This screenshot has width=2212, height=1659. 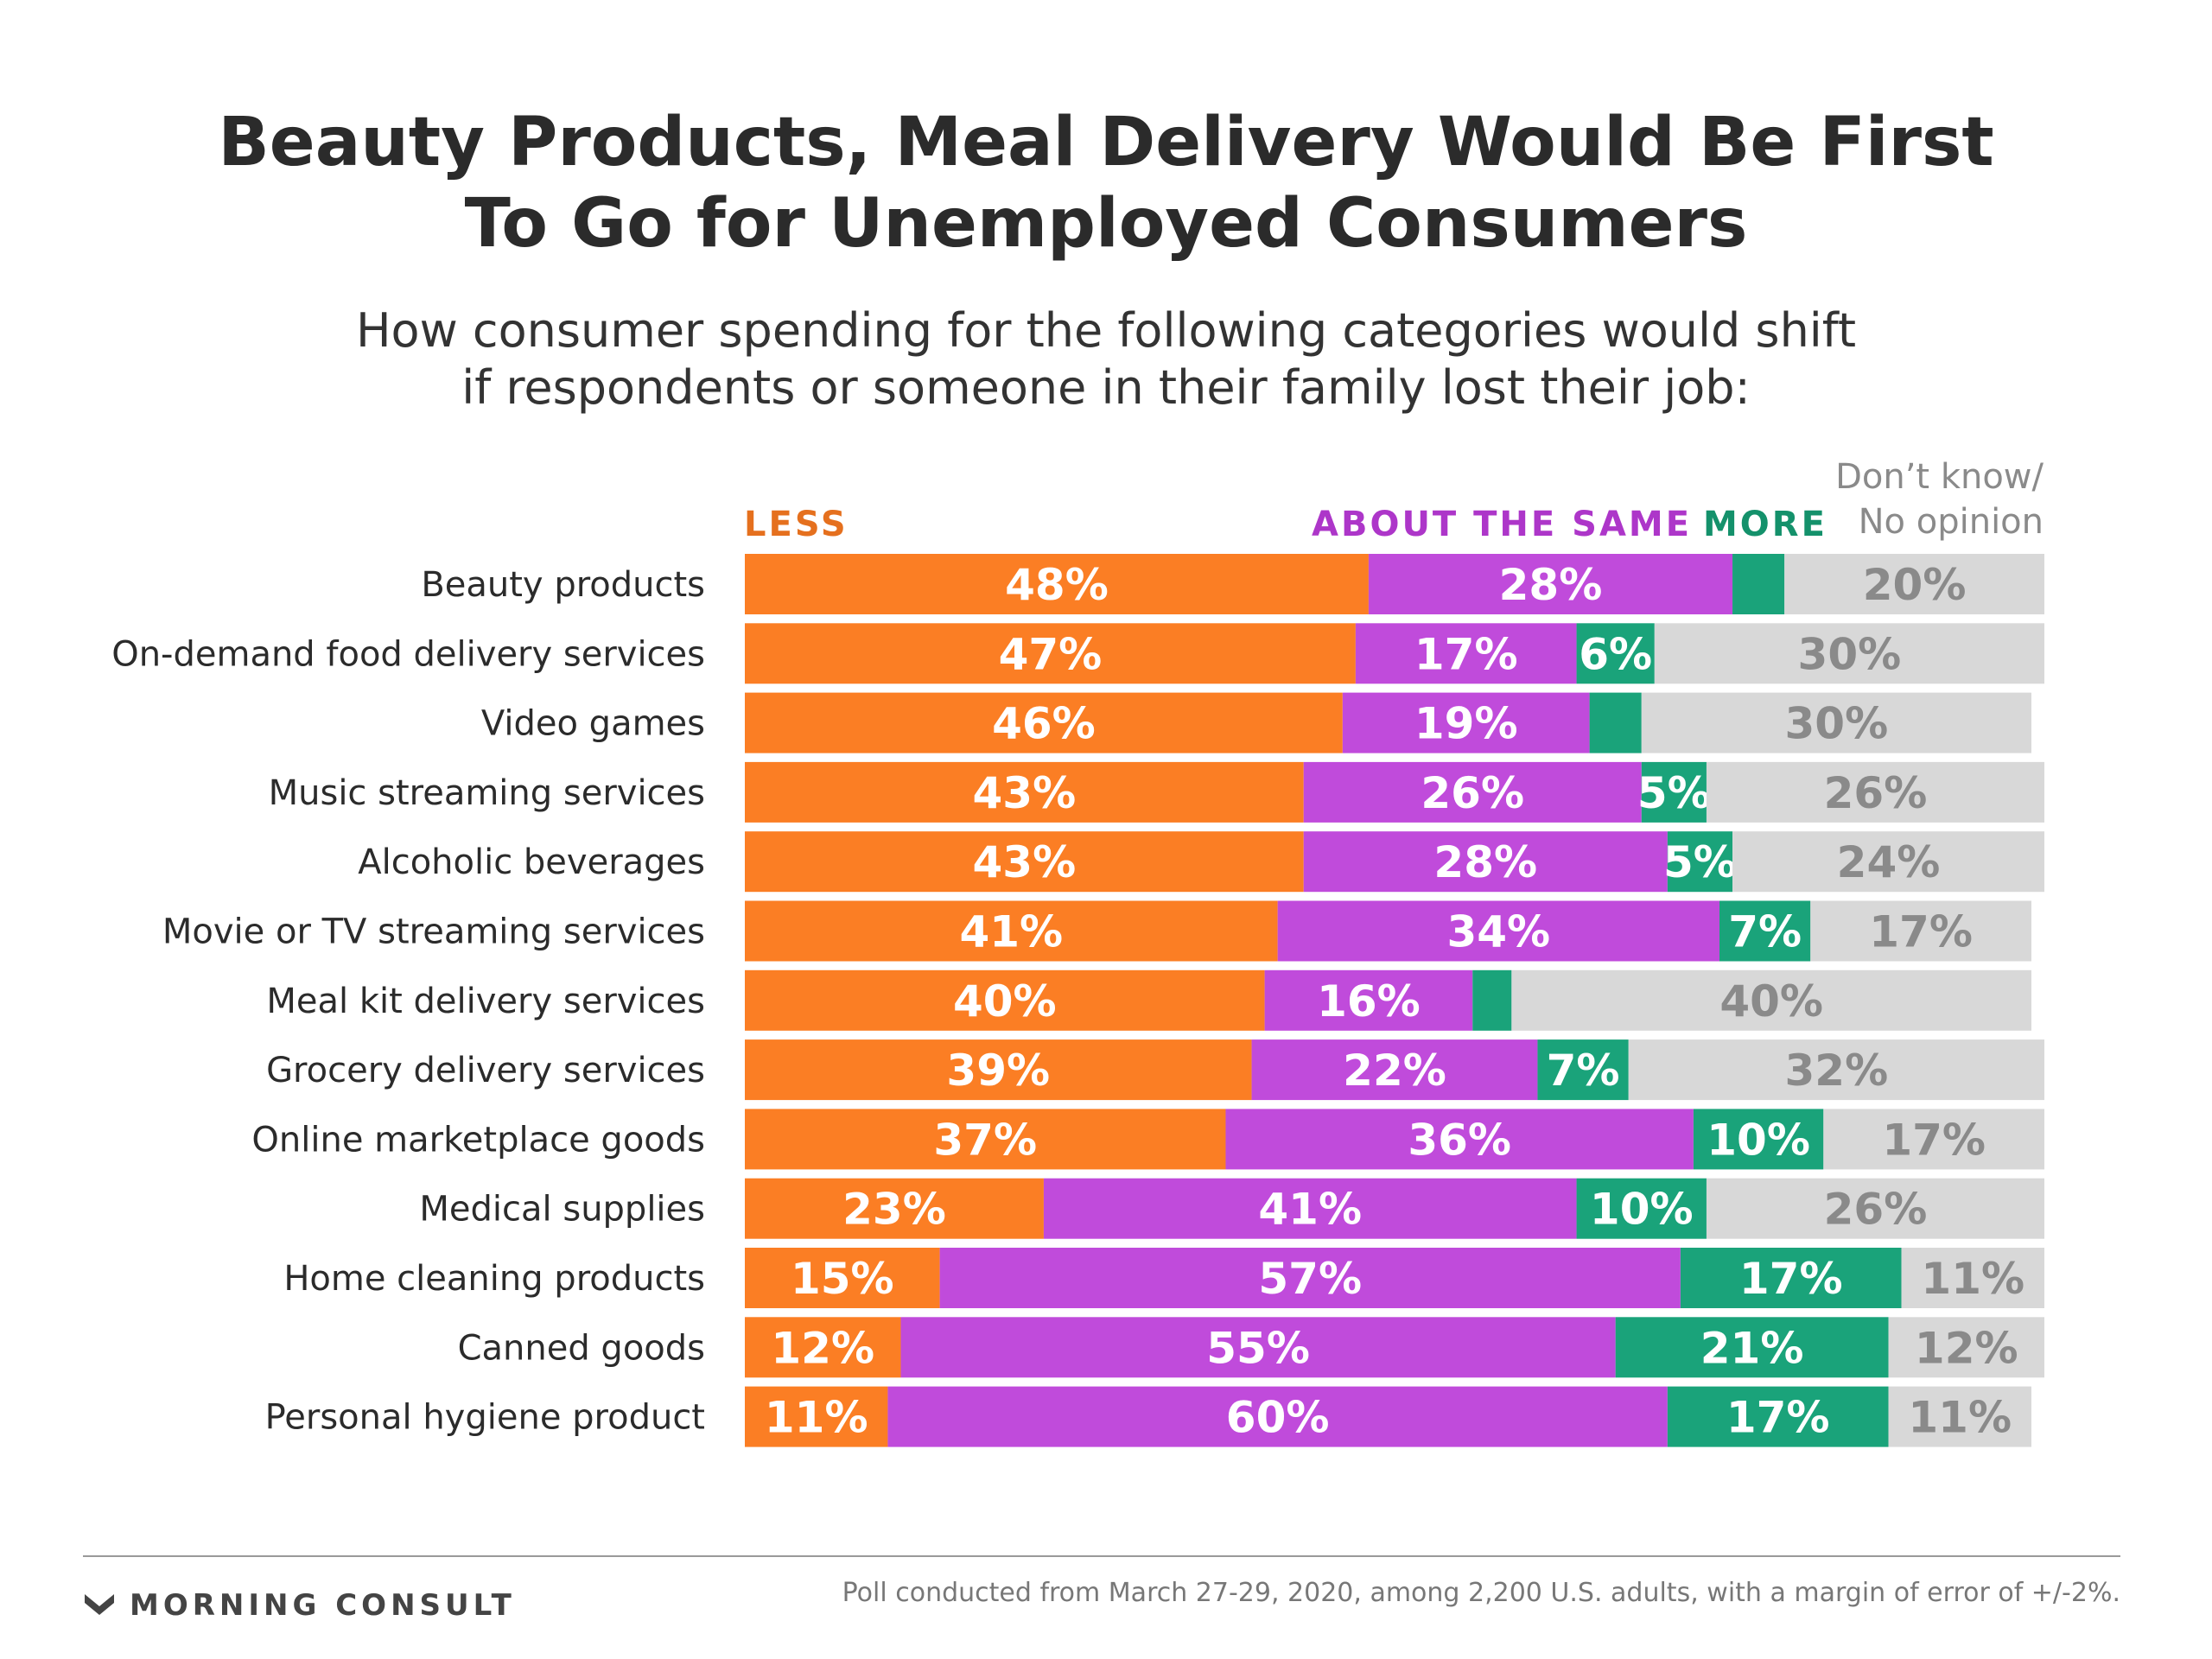 I want to click on data-label-same-beauty-products: 28%, so click(x=1551, y=585).